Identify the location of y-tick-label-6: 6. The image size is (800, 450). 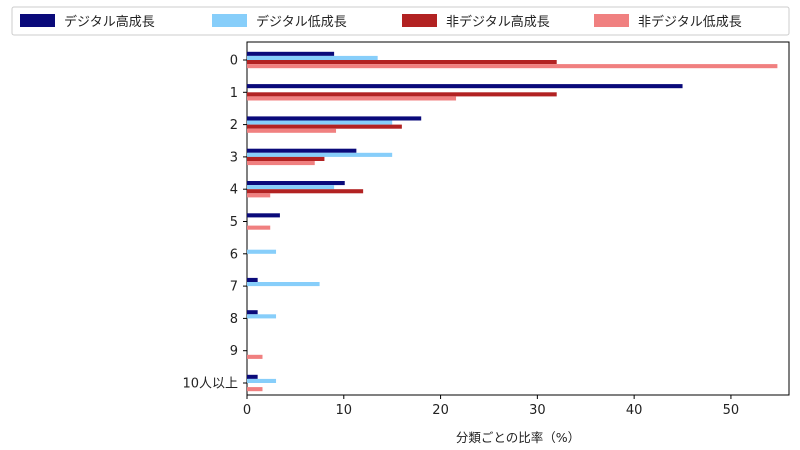
(234, 254).